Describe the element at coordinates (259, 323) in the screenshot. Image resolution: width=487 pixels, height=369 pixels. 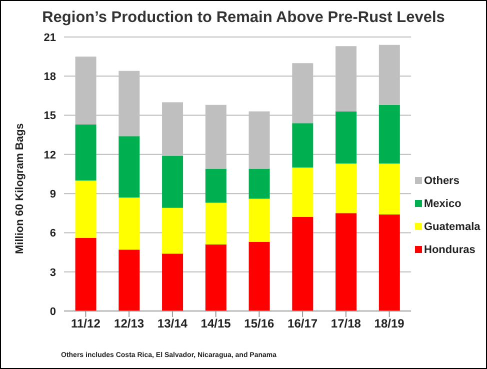
I see `x-tick-label: 15/16` at that location.